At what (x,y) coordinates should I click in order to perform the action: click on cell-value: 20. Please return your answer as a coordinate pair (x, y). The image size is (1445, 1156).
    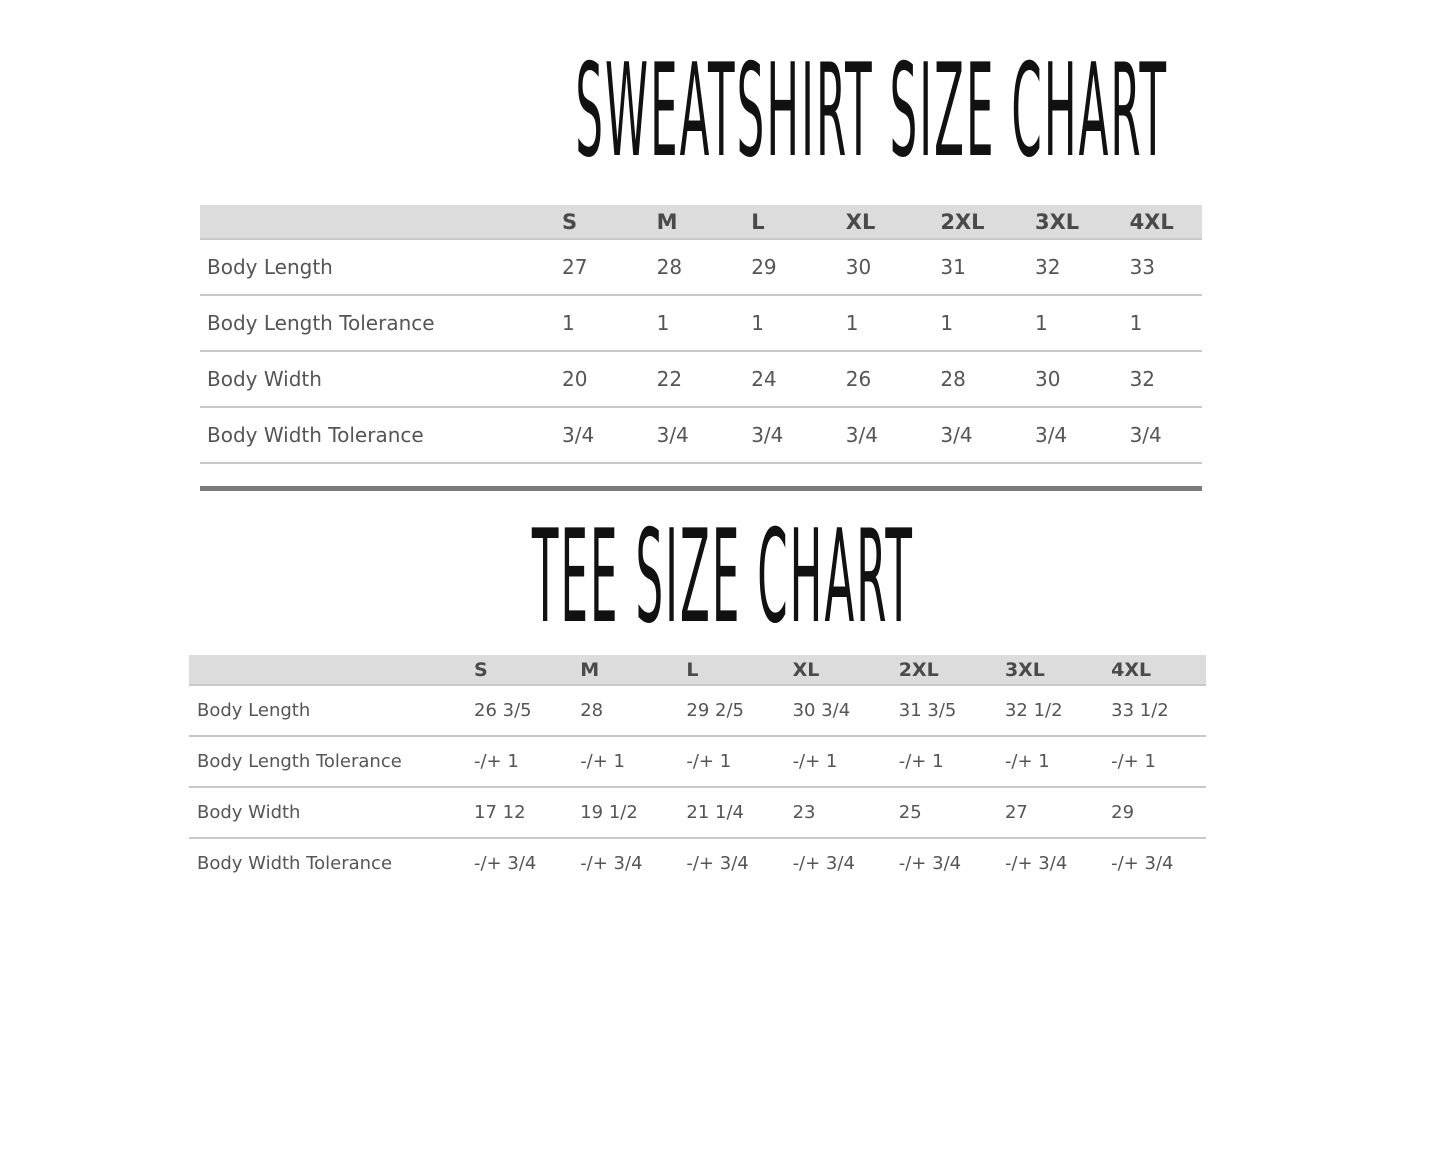
    Looking at the image, I should click on (575, 379).